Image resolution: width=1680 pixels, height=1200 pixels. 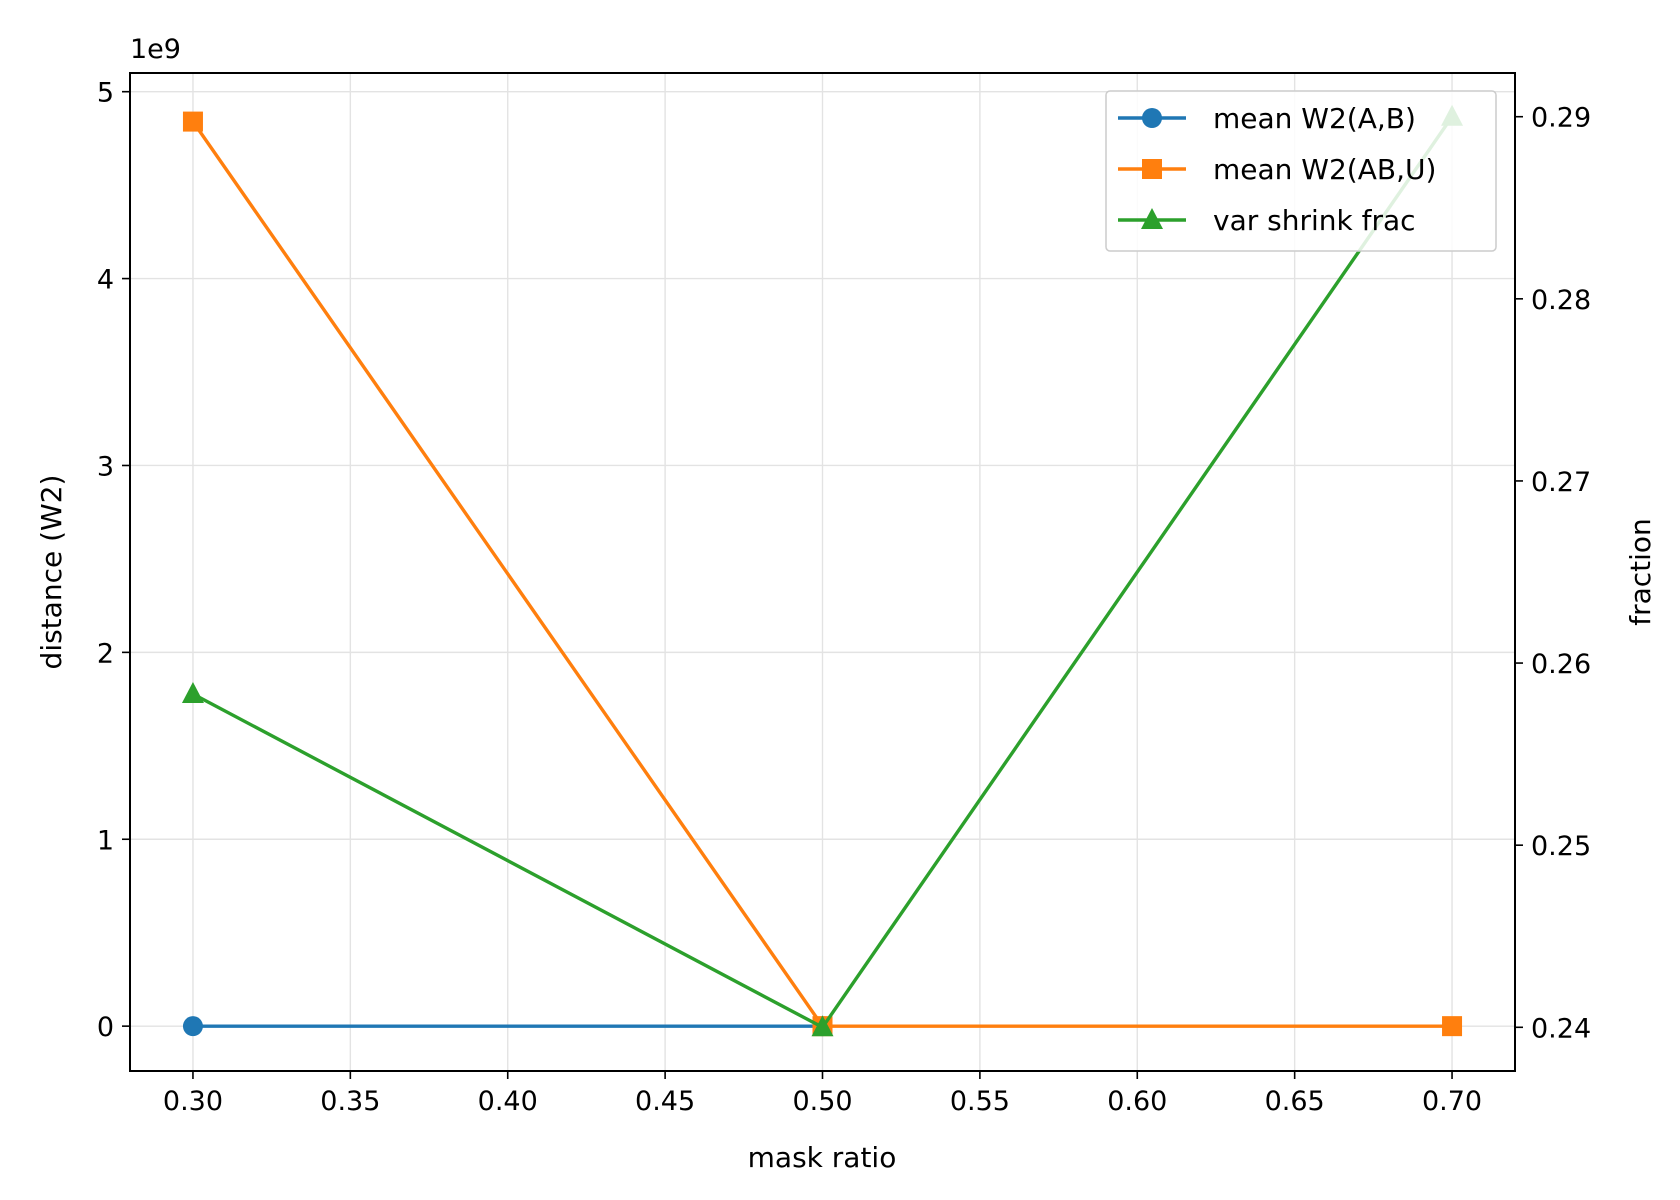 I want to click on y-tick-label: 4, so click(x=105, y=280).